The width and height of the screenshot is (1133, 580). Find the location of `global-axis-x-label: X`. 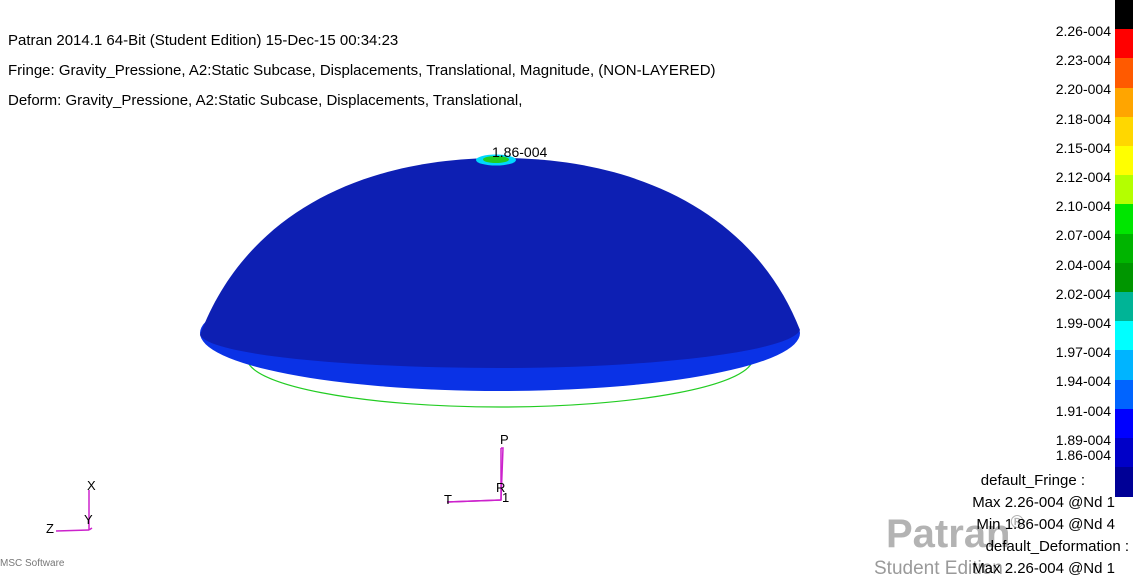

global-axis-x-label: X is located at coordinates (91, 485).